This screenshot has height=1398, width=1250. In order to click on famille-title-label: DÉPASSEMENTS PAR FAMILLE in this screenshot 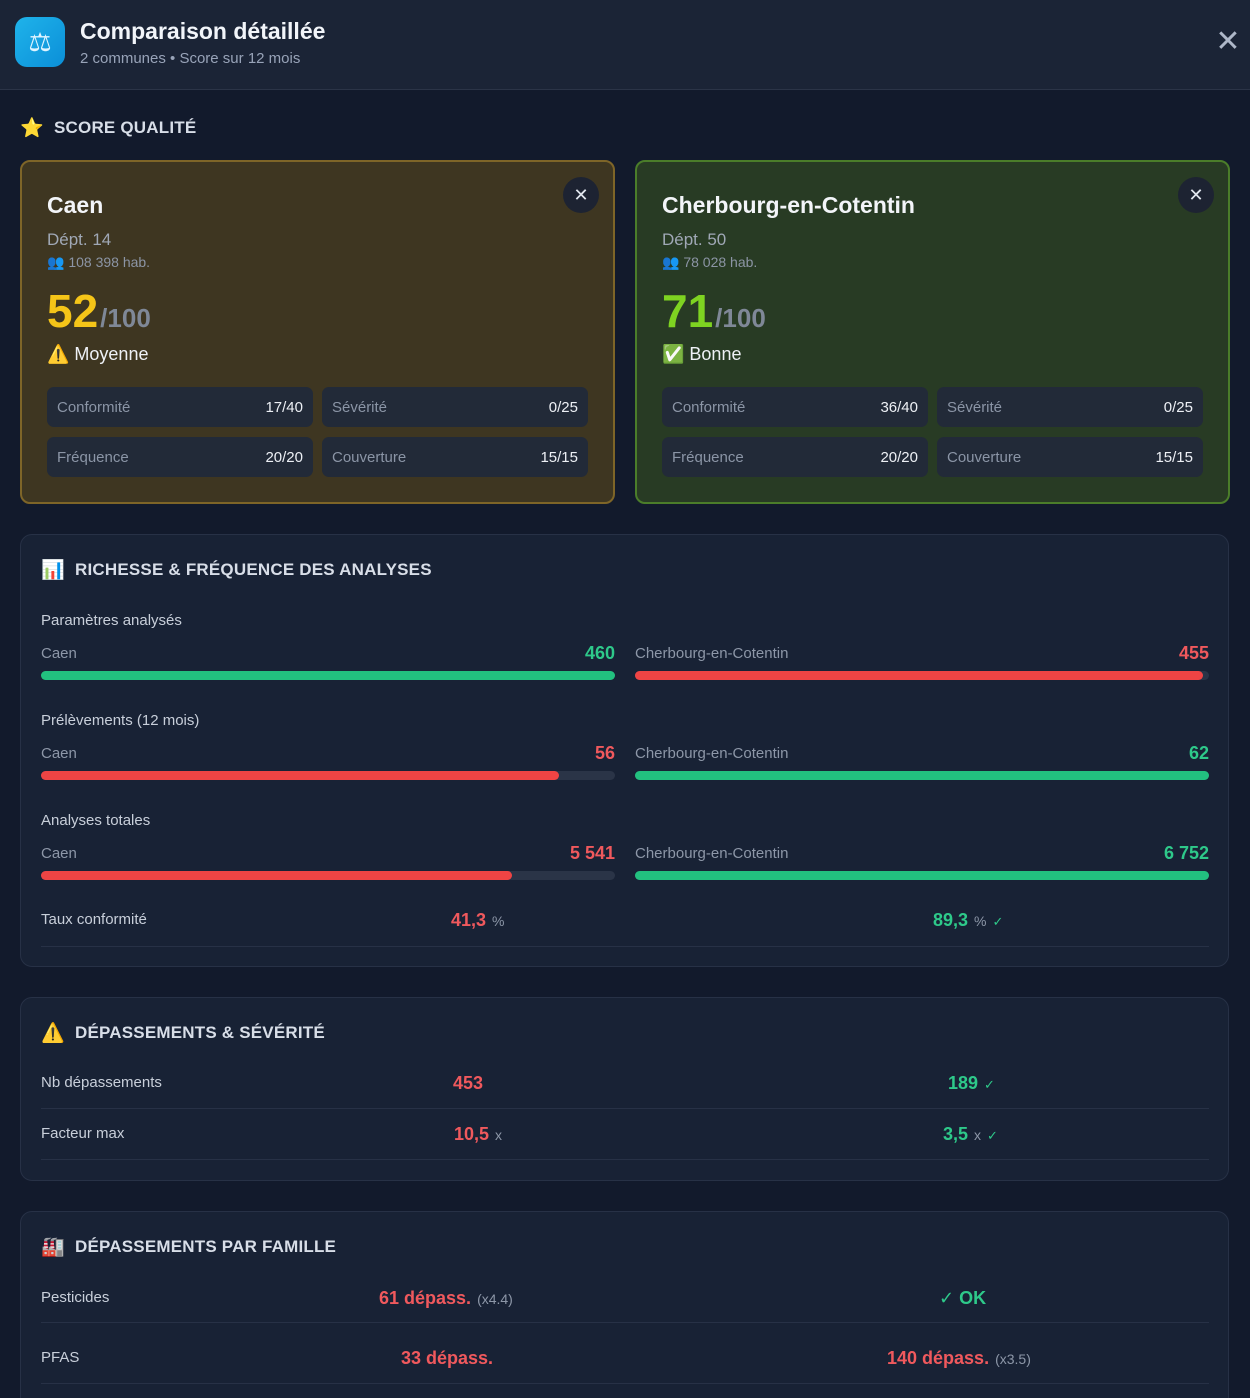, I will do `click(206, 1246)`.